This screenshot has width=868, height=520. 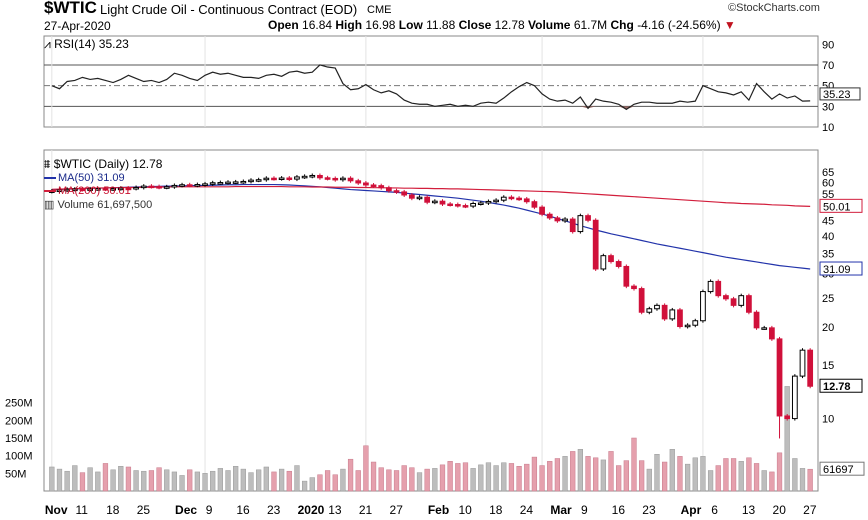 What do you see at coordinates (828, 420) in the screenshot?
I see `price-tick-label: 10` at bounding box center [828, 420].